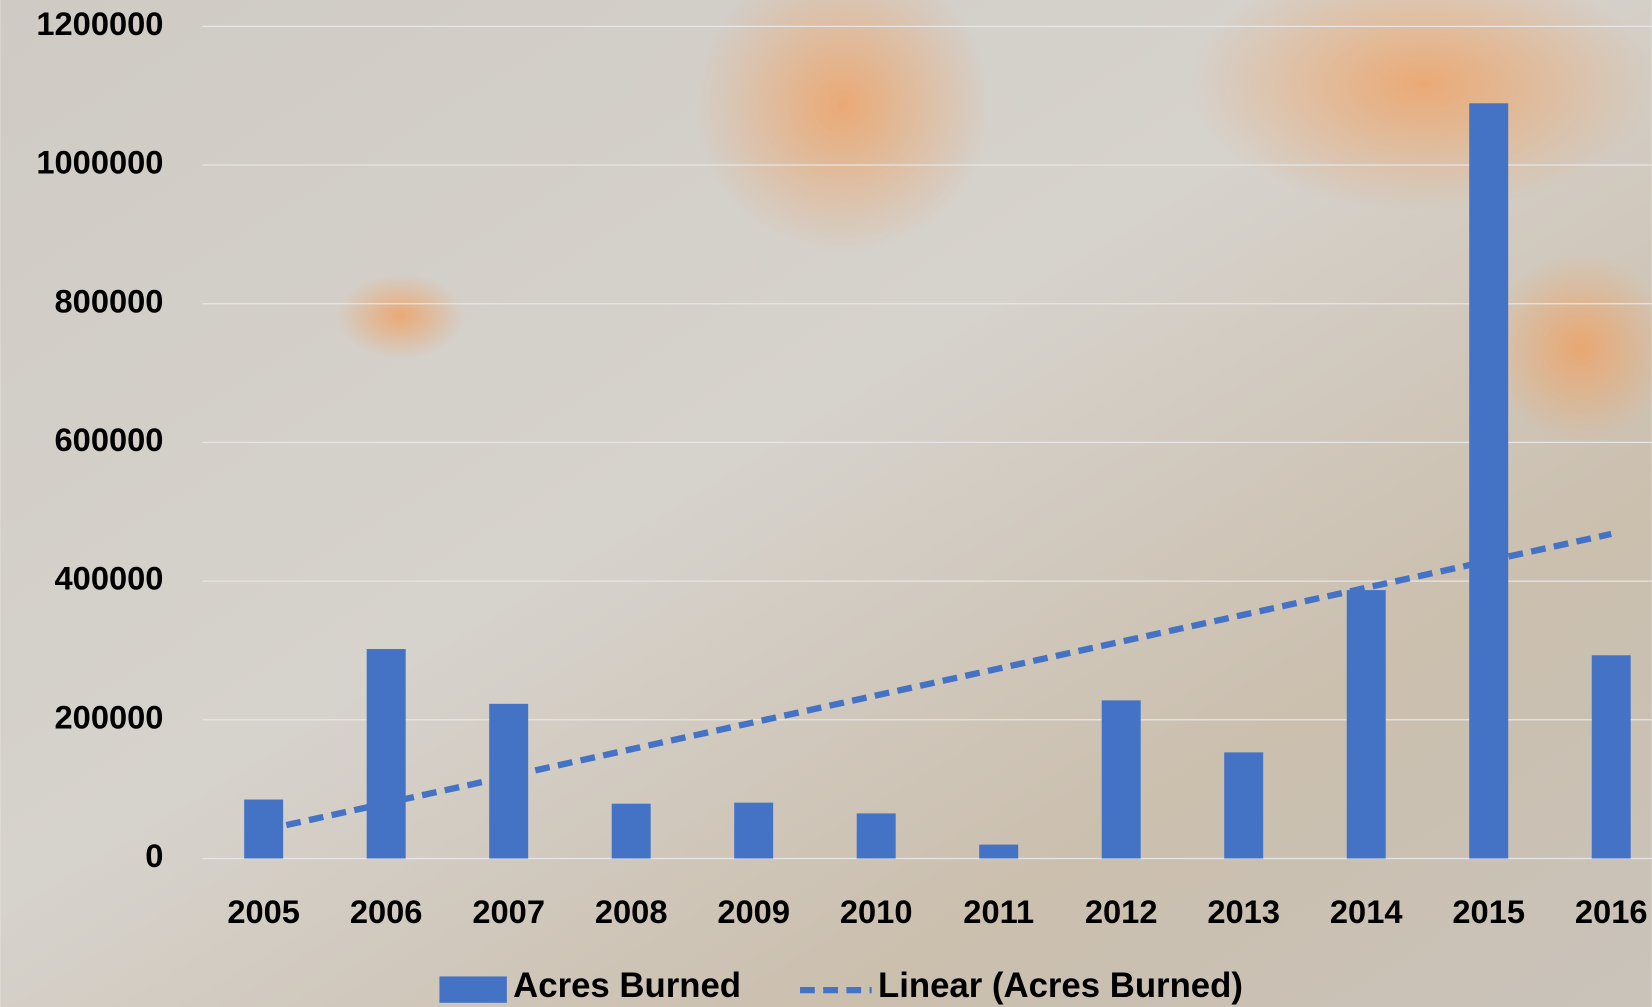 The width and height of the screenshot is (1652, 1007). Describe the element at coordinates (508, 911) in the screenshot. I see `x-tick-label: 2007` at that location.